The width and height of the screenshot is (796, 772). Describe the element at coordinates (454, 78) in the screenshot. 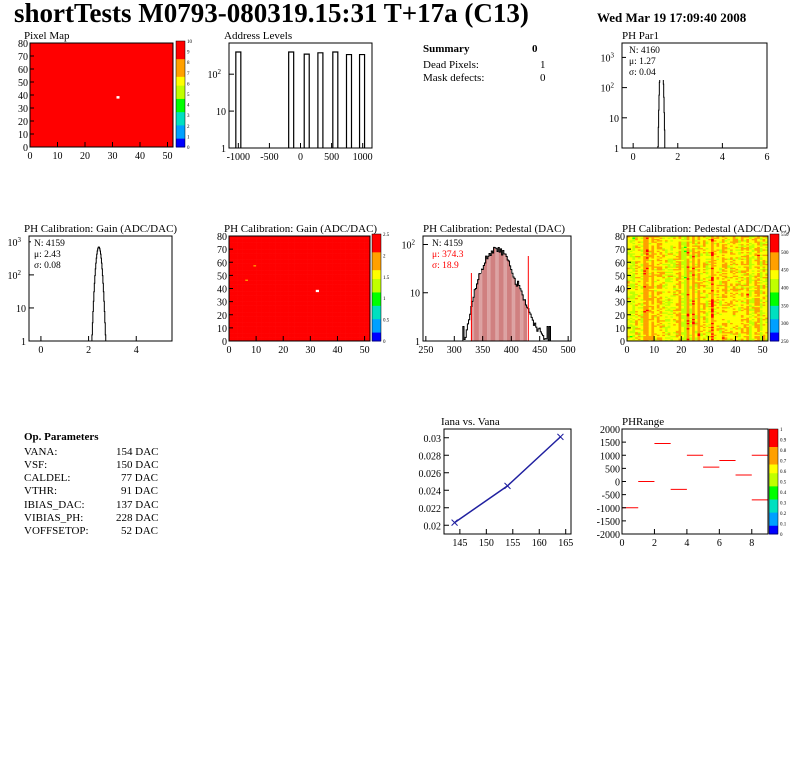

I see `summary-label: Mask defects:` at that location.